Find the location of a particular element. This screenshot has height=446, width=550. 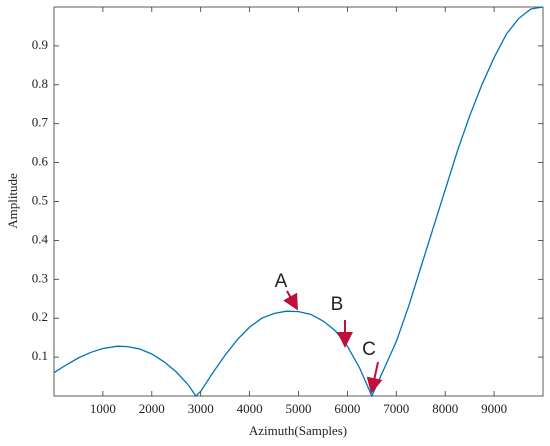

y-tick-label: 0.2 is located at coordinates (40, 316).